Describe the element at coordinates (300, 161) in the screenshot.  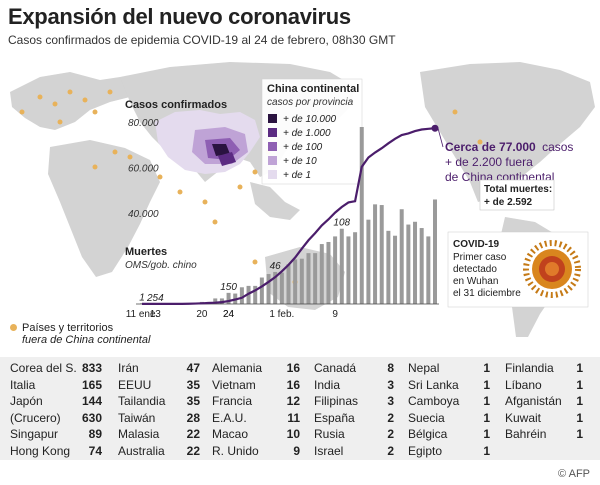
I see `legend-item-label: + de 10` at that location.